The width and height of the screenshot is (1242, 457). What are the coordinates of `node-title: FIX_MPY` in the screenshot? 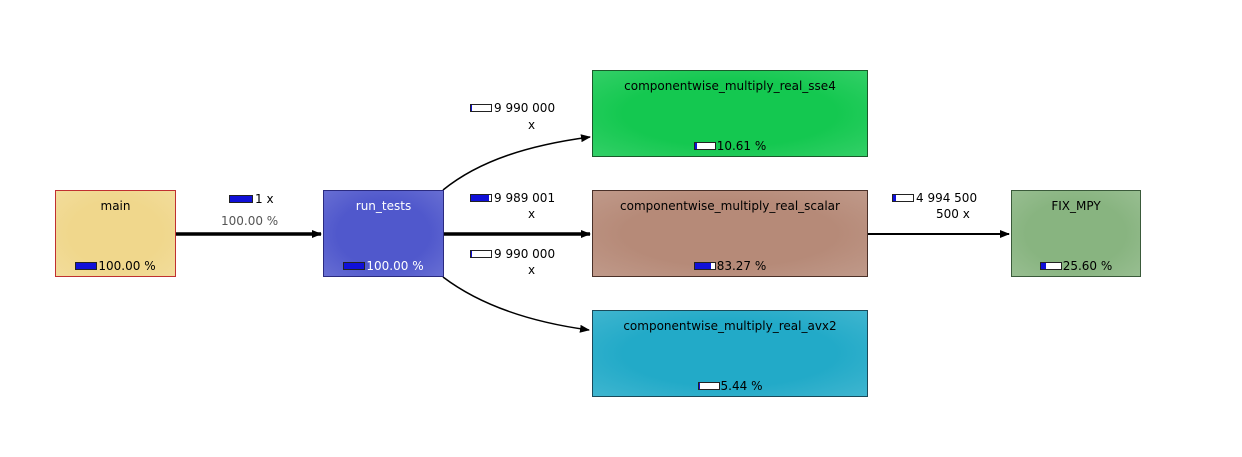 It's located at (1076, 206).